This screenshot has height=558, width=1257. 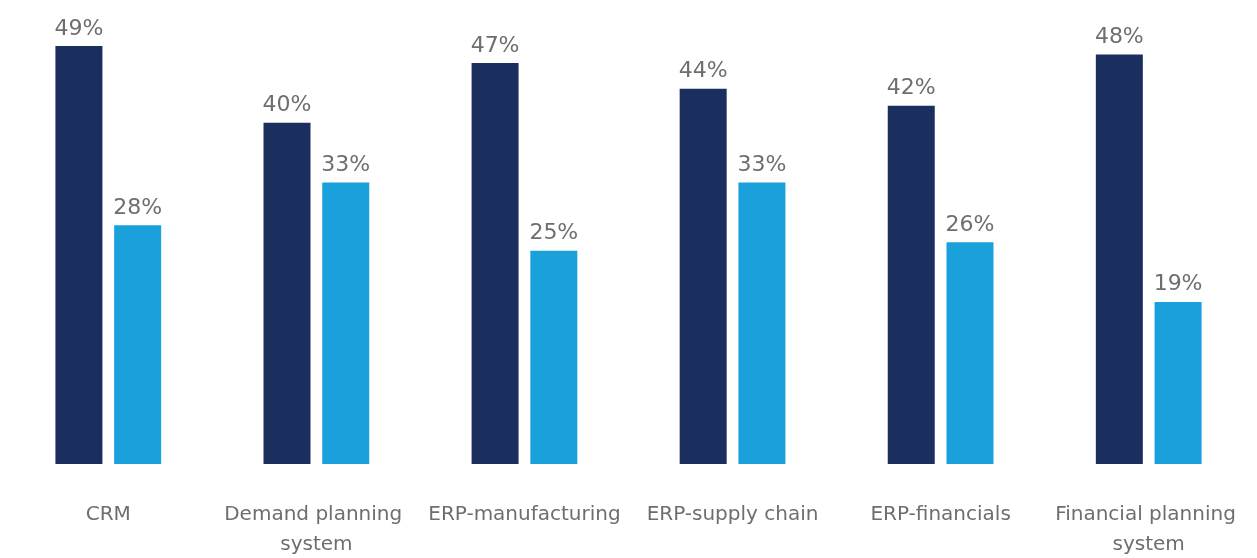 I want to click on x-tick-label: ERP-financials, so click(x=940, y=513).